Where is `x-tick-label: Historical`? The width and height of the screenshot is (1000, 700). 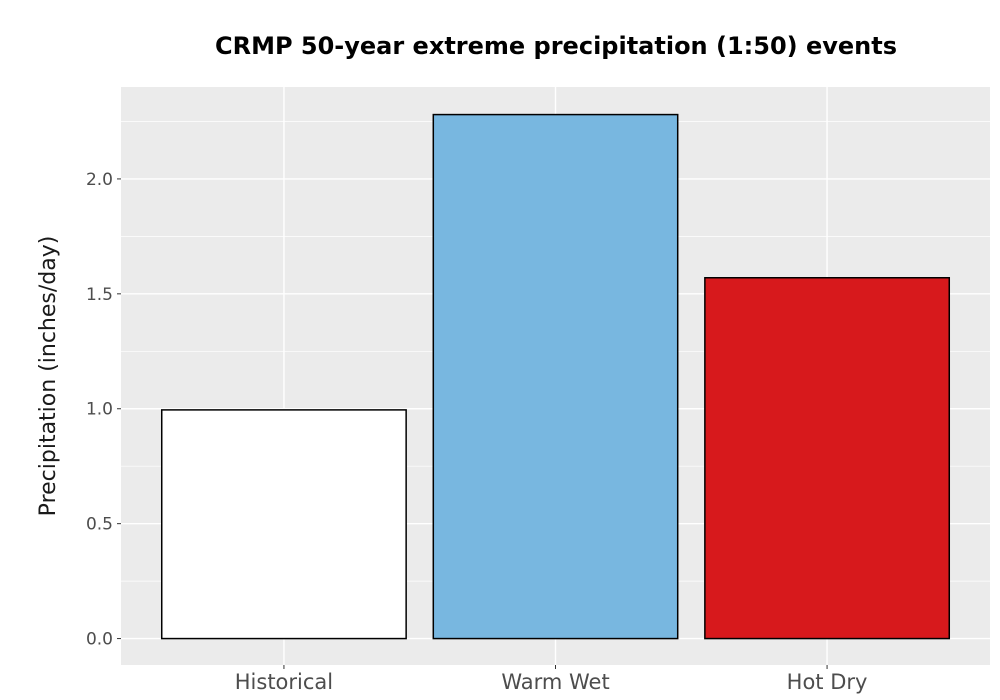
x-tick-label: Historical is located at coordinates (284, 682).